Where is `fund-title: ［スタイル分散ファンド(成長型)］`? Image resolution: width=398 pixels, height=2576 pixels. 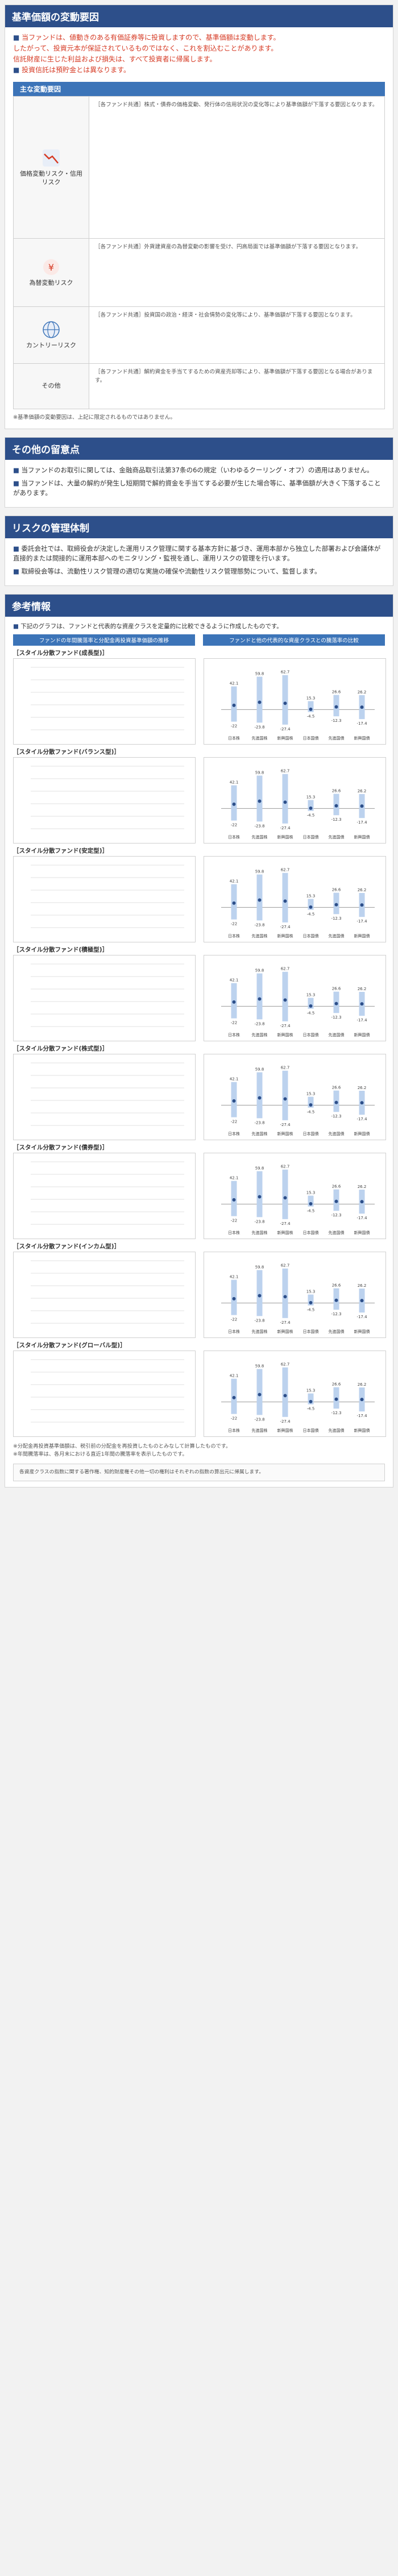 fund-title: ［スタイル分散ファンド(成長型)］ is located at coordinates (61, 654).